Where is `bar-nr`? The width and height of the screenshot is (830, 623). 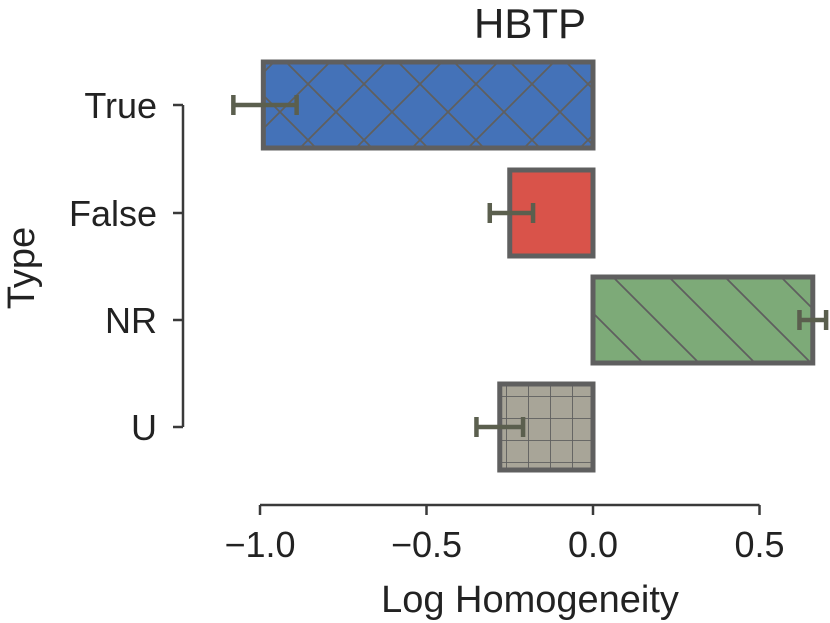
bar-nr is located at coordinates (703, 320).